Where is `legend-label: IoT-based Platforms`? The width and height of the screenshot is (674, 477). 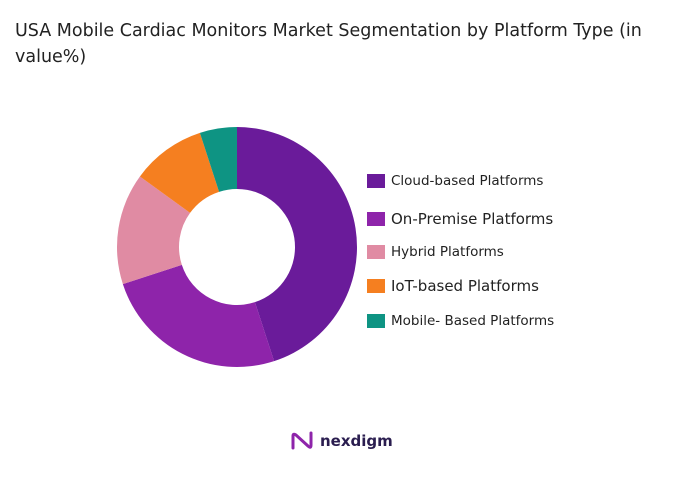 legend-label: IoT-based Platforms is located at coordinates (465, 286).